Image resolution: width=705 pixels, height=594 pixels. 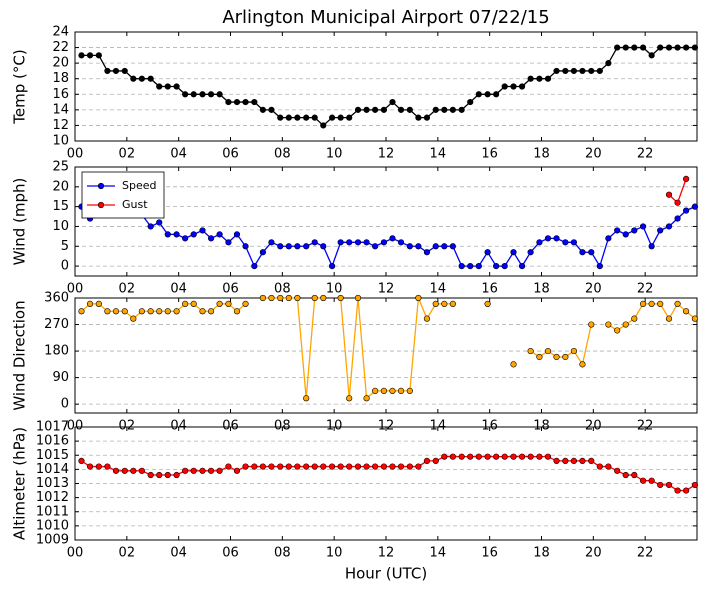 What do you see at coordinates (60, 47) in the screenshot?
I see `y-tick-label: 22` at bounding box center [60, 47].